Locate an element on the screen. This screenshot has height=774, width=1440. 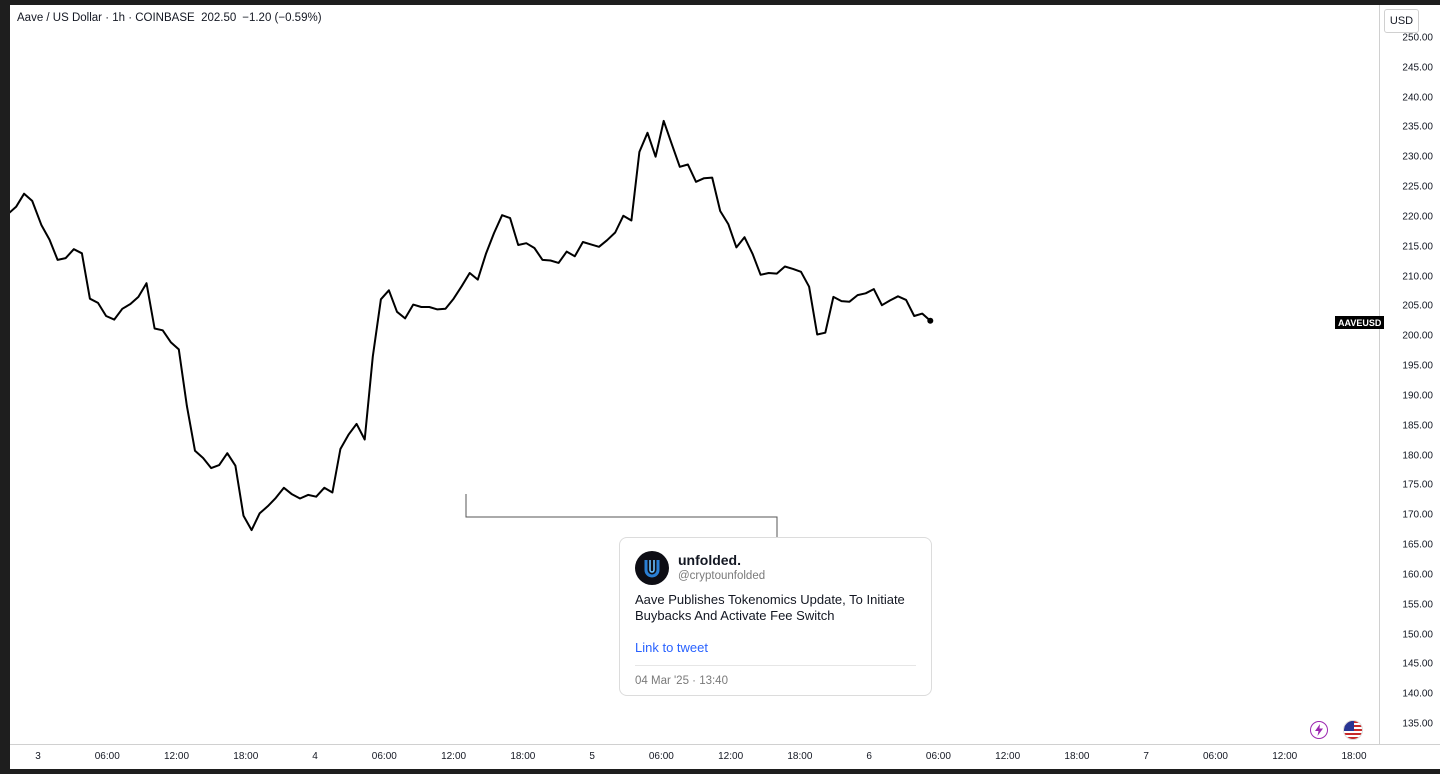
x-tick-label: 7 is located at coordinates (1146, 756).